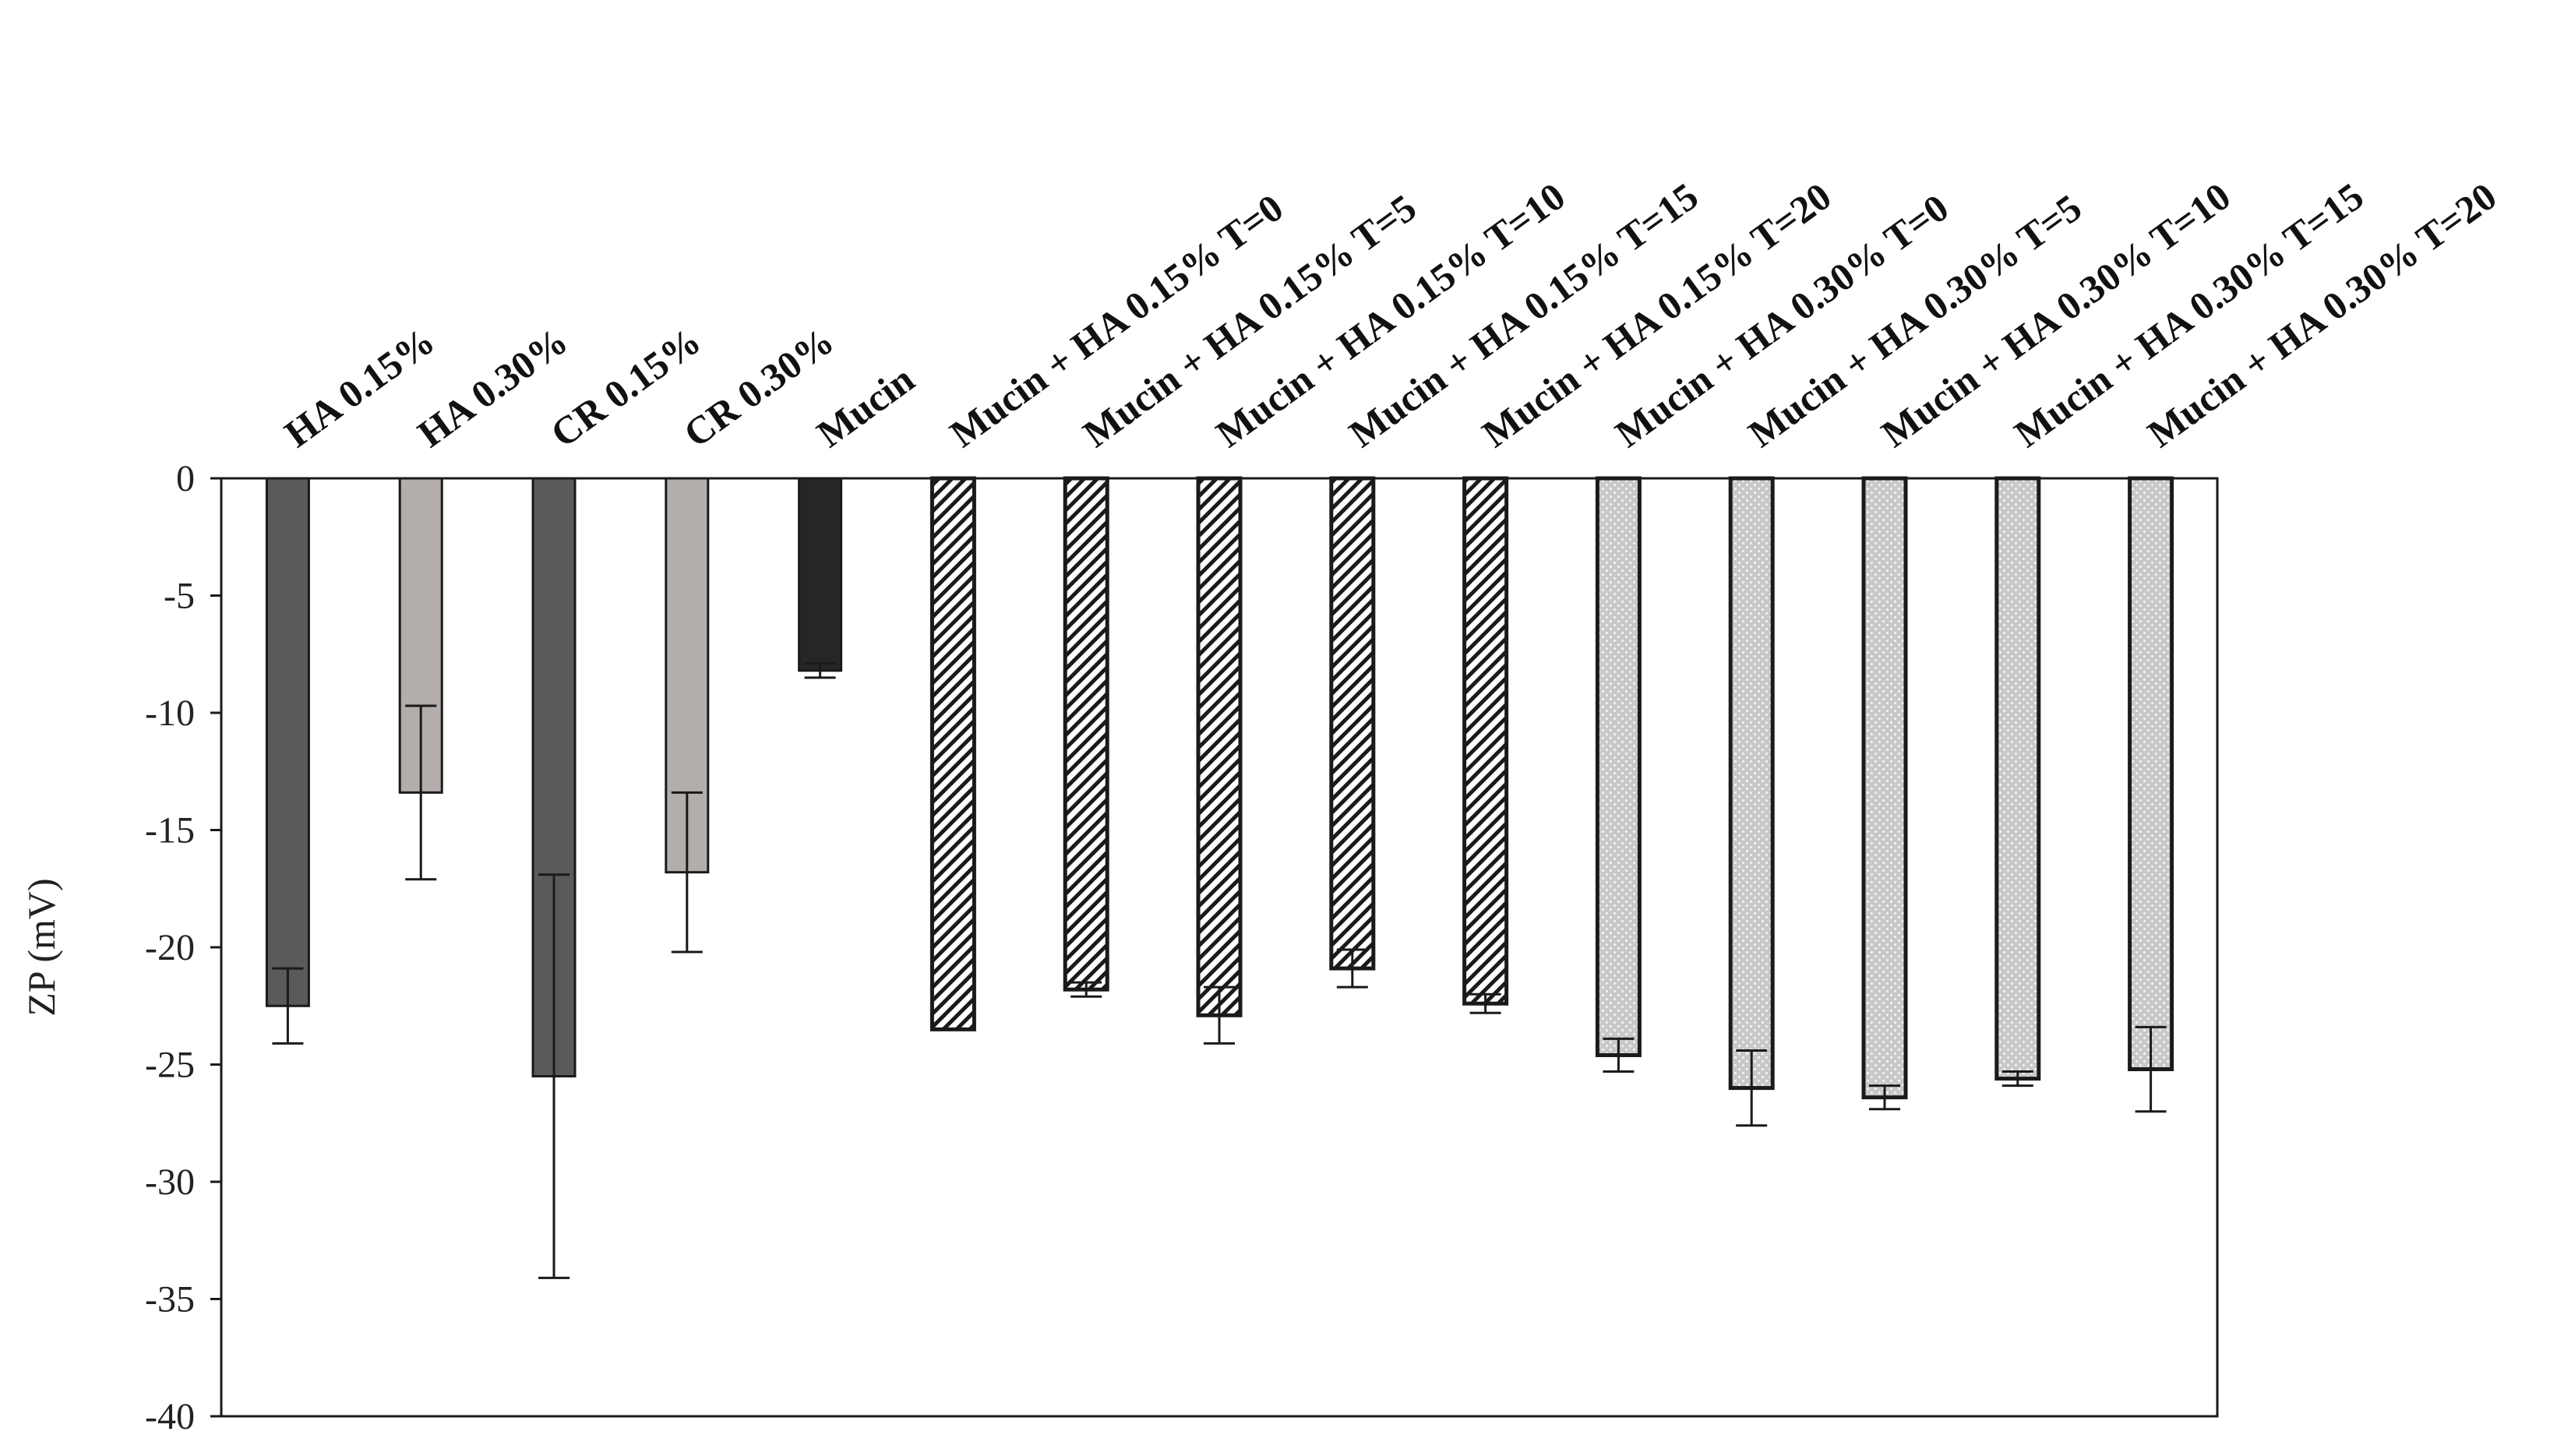 The image size is (2564, 1456). I want to click on y-tick-label: -40, so click(170, 1417).